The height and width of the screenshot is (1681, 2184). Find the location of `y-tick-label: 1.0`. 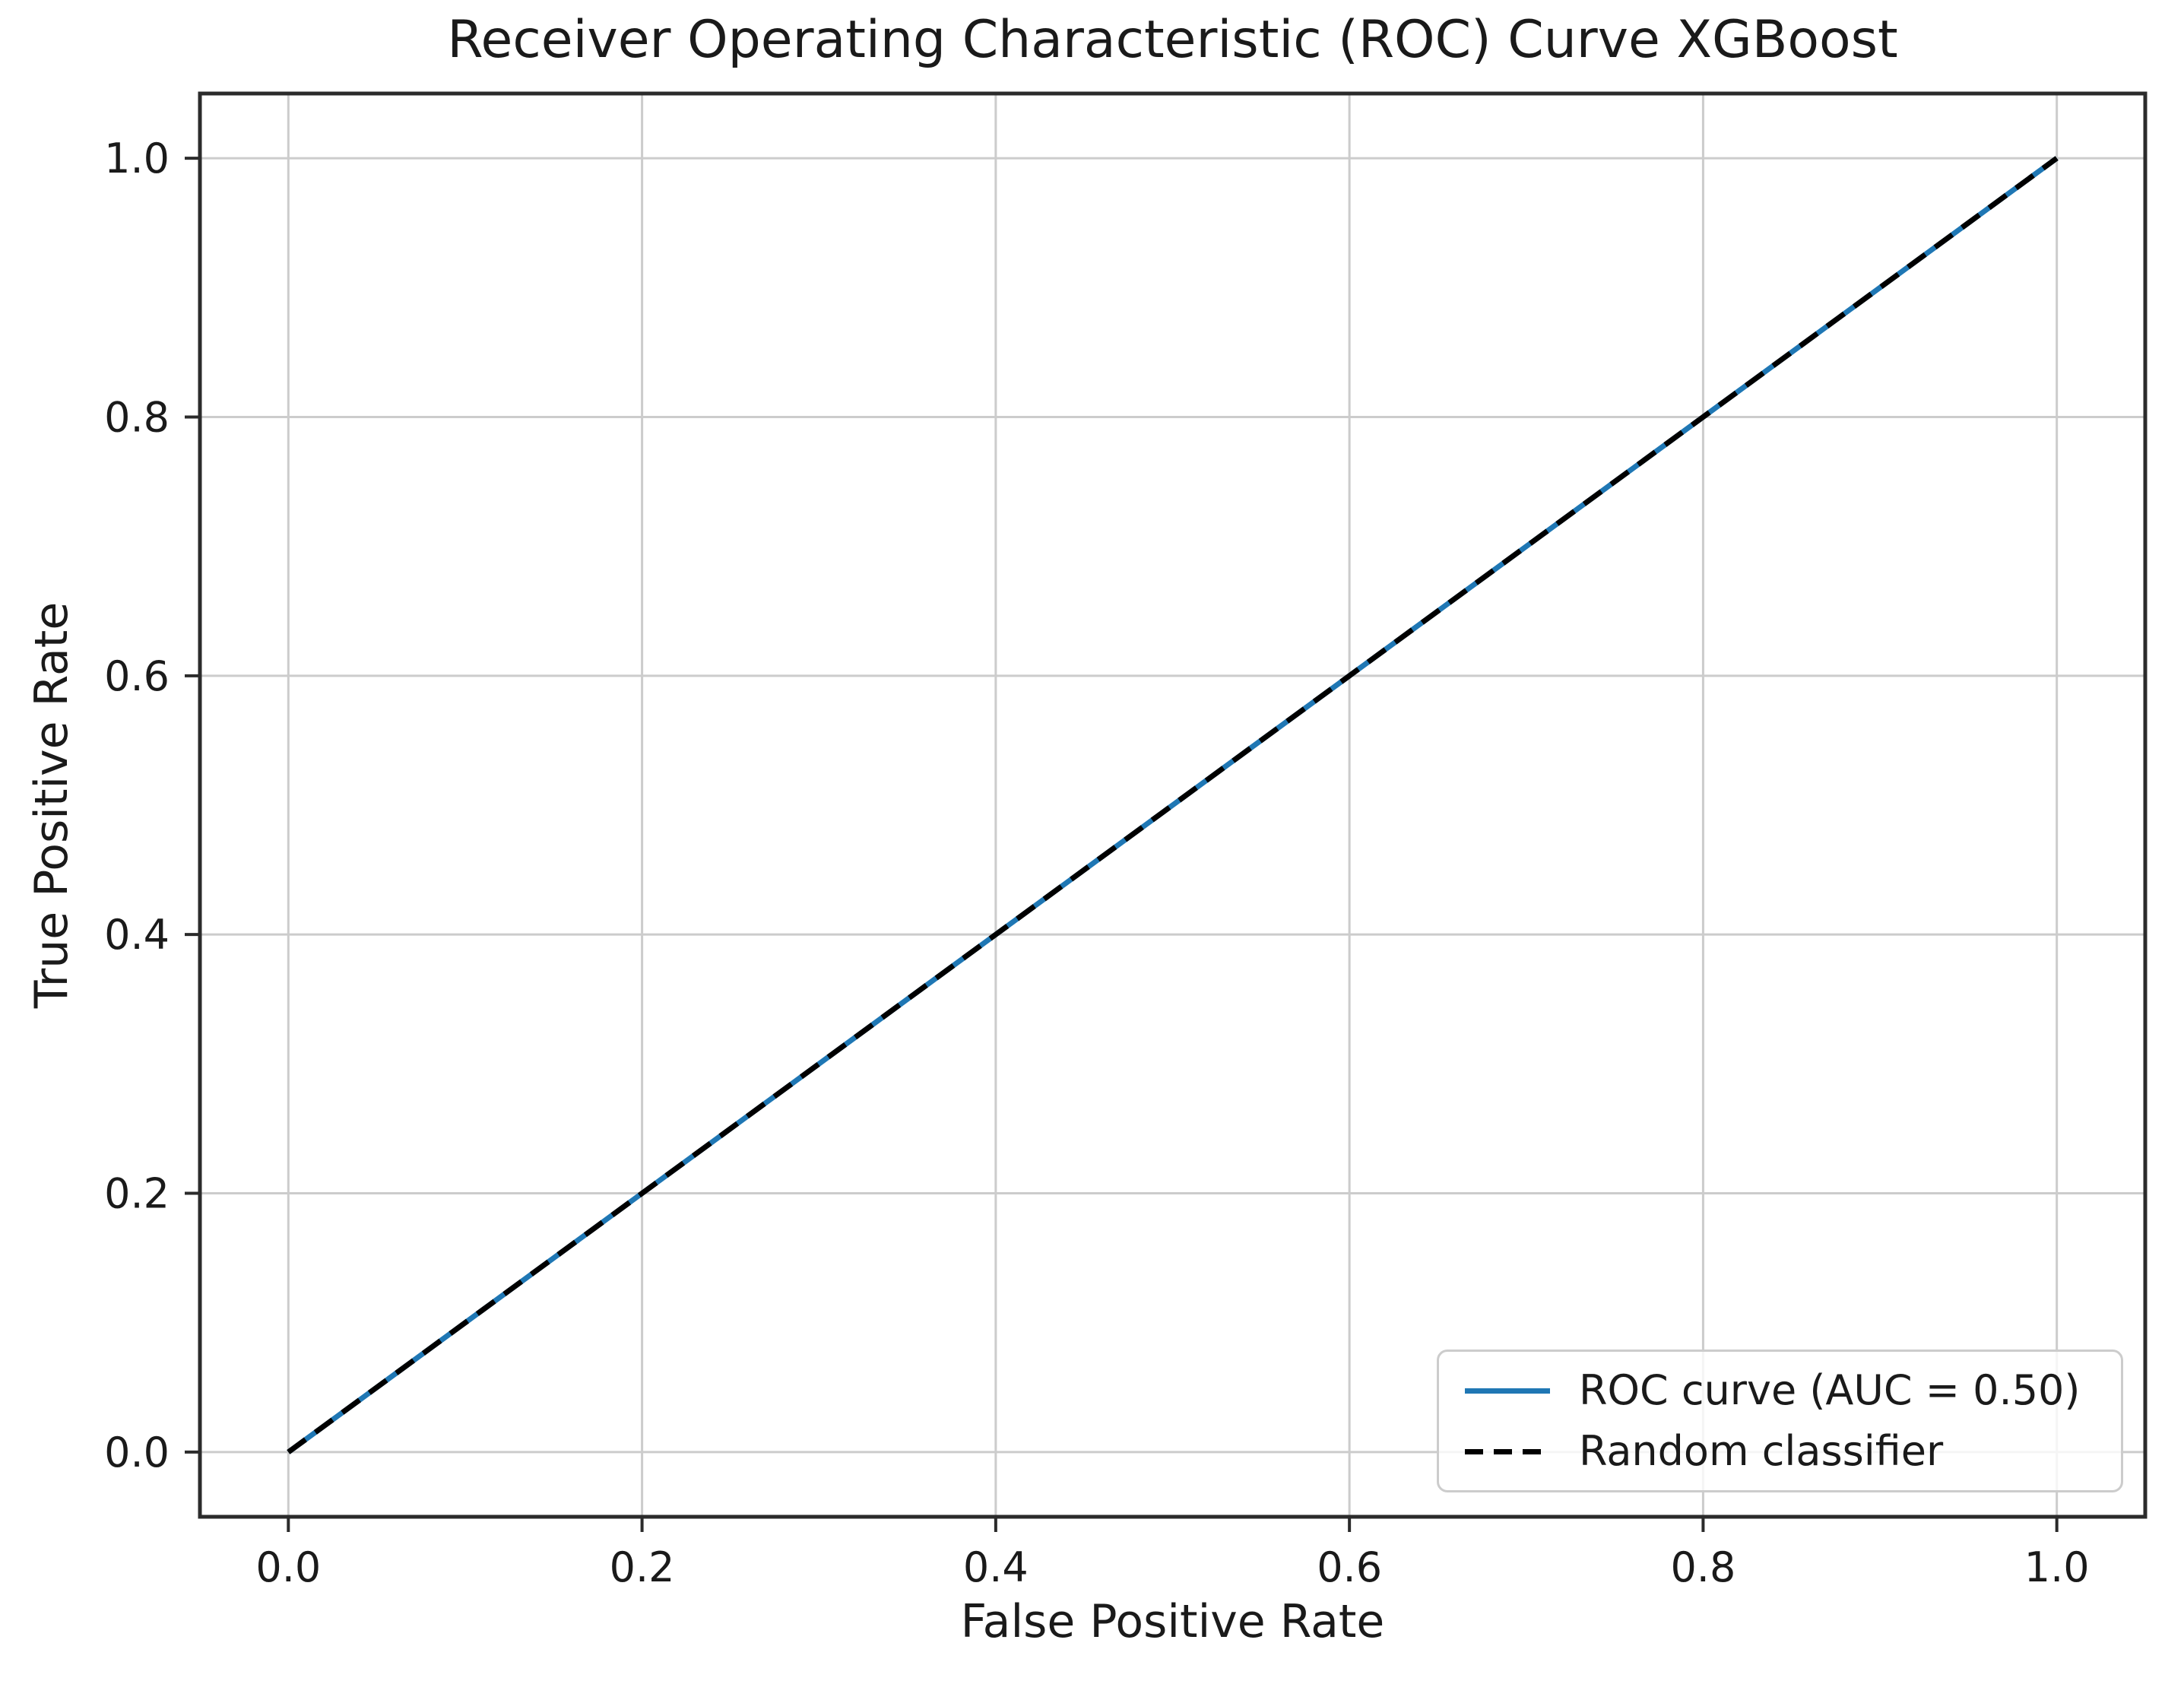

y-tick-label: 1.0 is located at coordinates (137, 158).